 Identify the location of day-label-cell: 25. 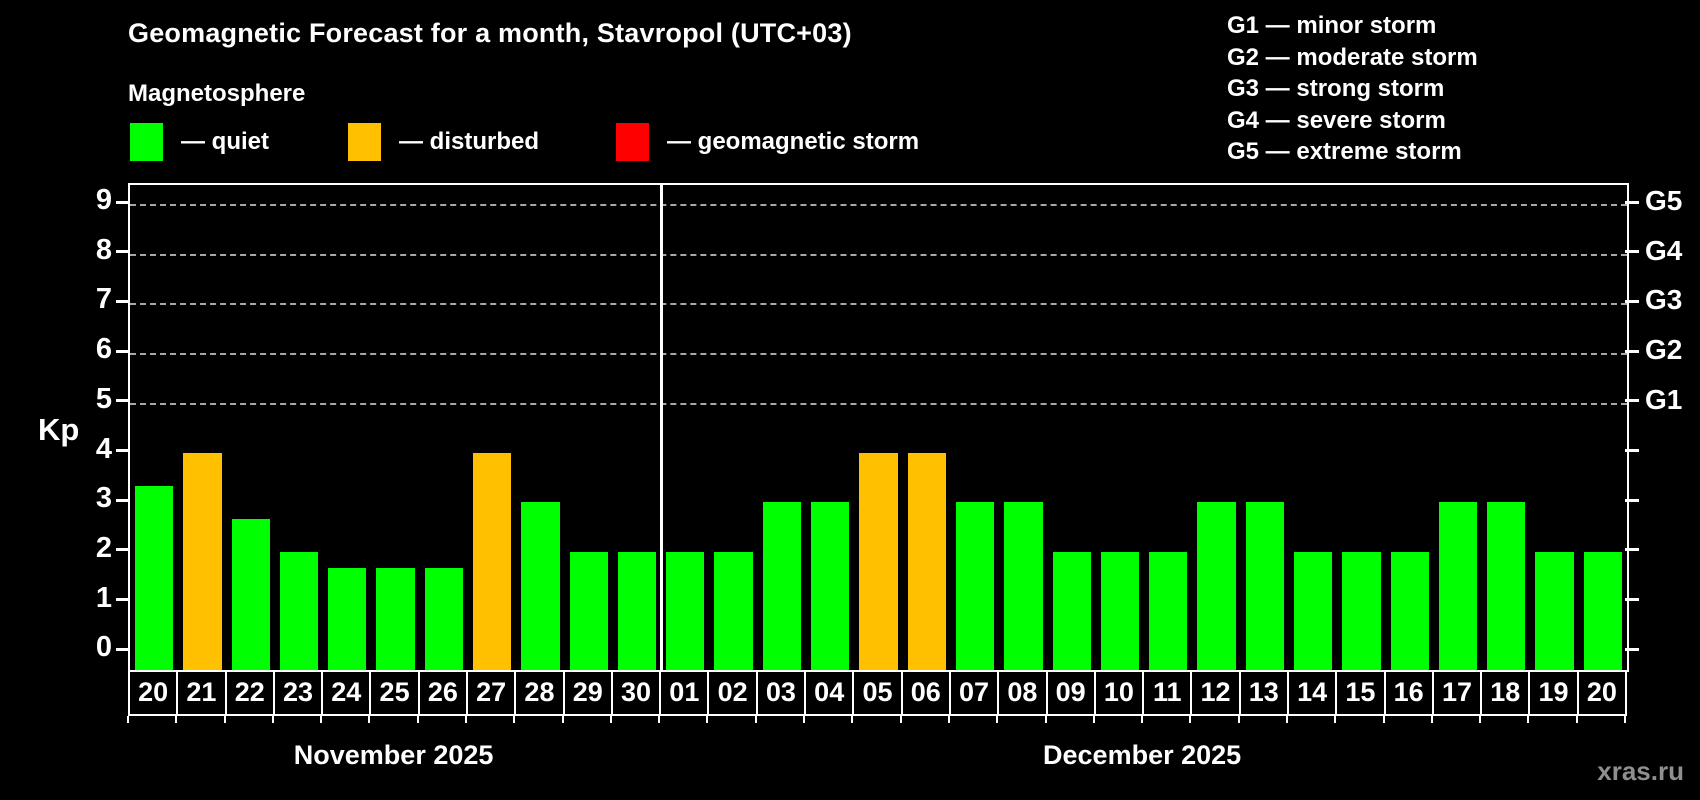
(393, 692).